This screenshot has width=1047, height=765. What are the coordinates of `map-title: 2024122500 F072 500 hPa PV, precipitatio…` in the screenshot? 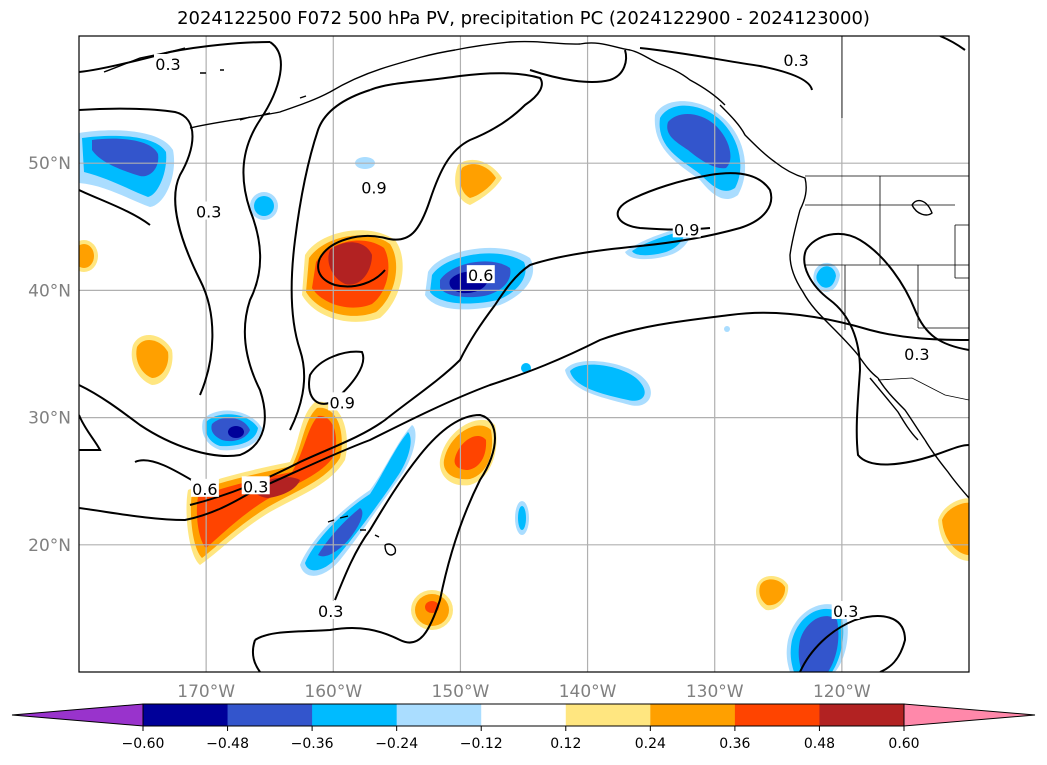 It's located at (523, 18).